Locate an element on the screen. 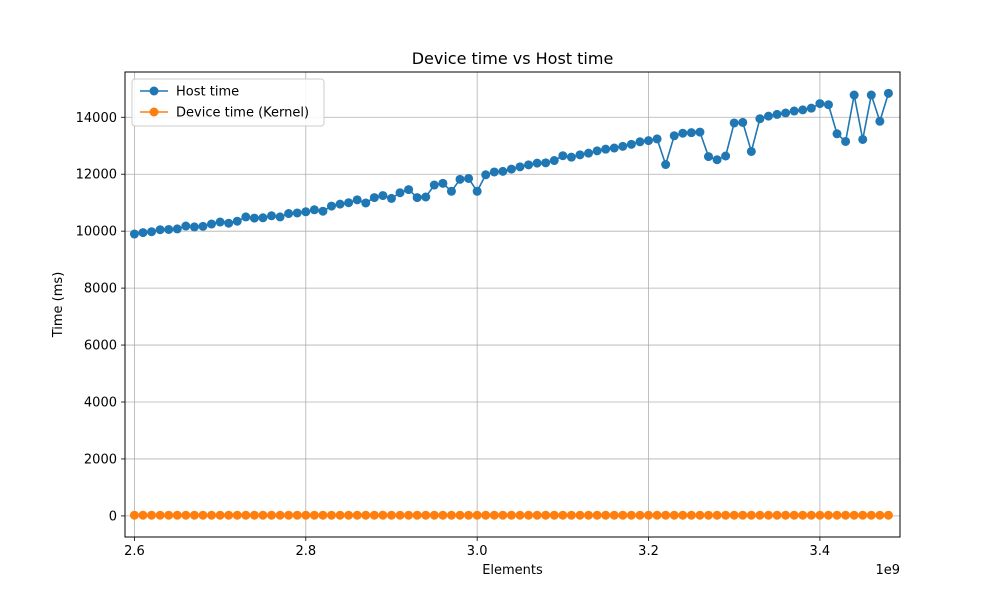  y-tick-label: 8000 is located at coordinates (100, 289).